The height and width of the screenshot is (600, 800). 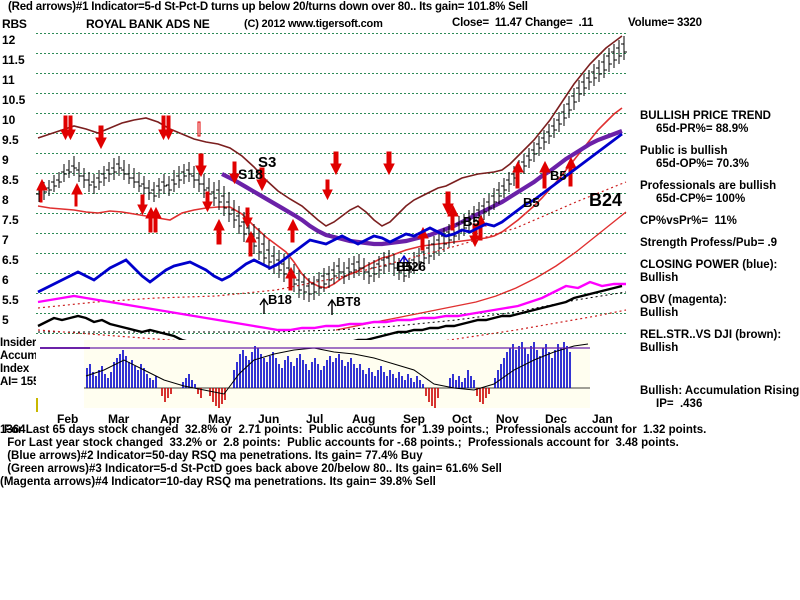 What do you see at coordinates (315, 419) in the screenshot?
I see `x-tick-jul: Jul` at bounding box center [315, 419].